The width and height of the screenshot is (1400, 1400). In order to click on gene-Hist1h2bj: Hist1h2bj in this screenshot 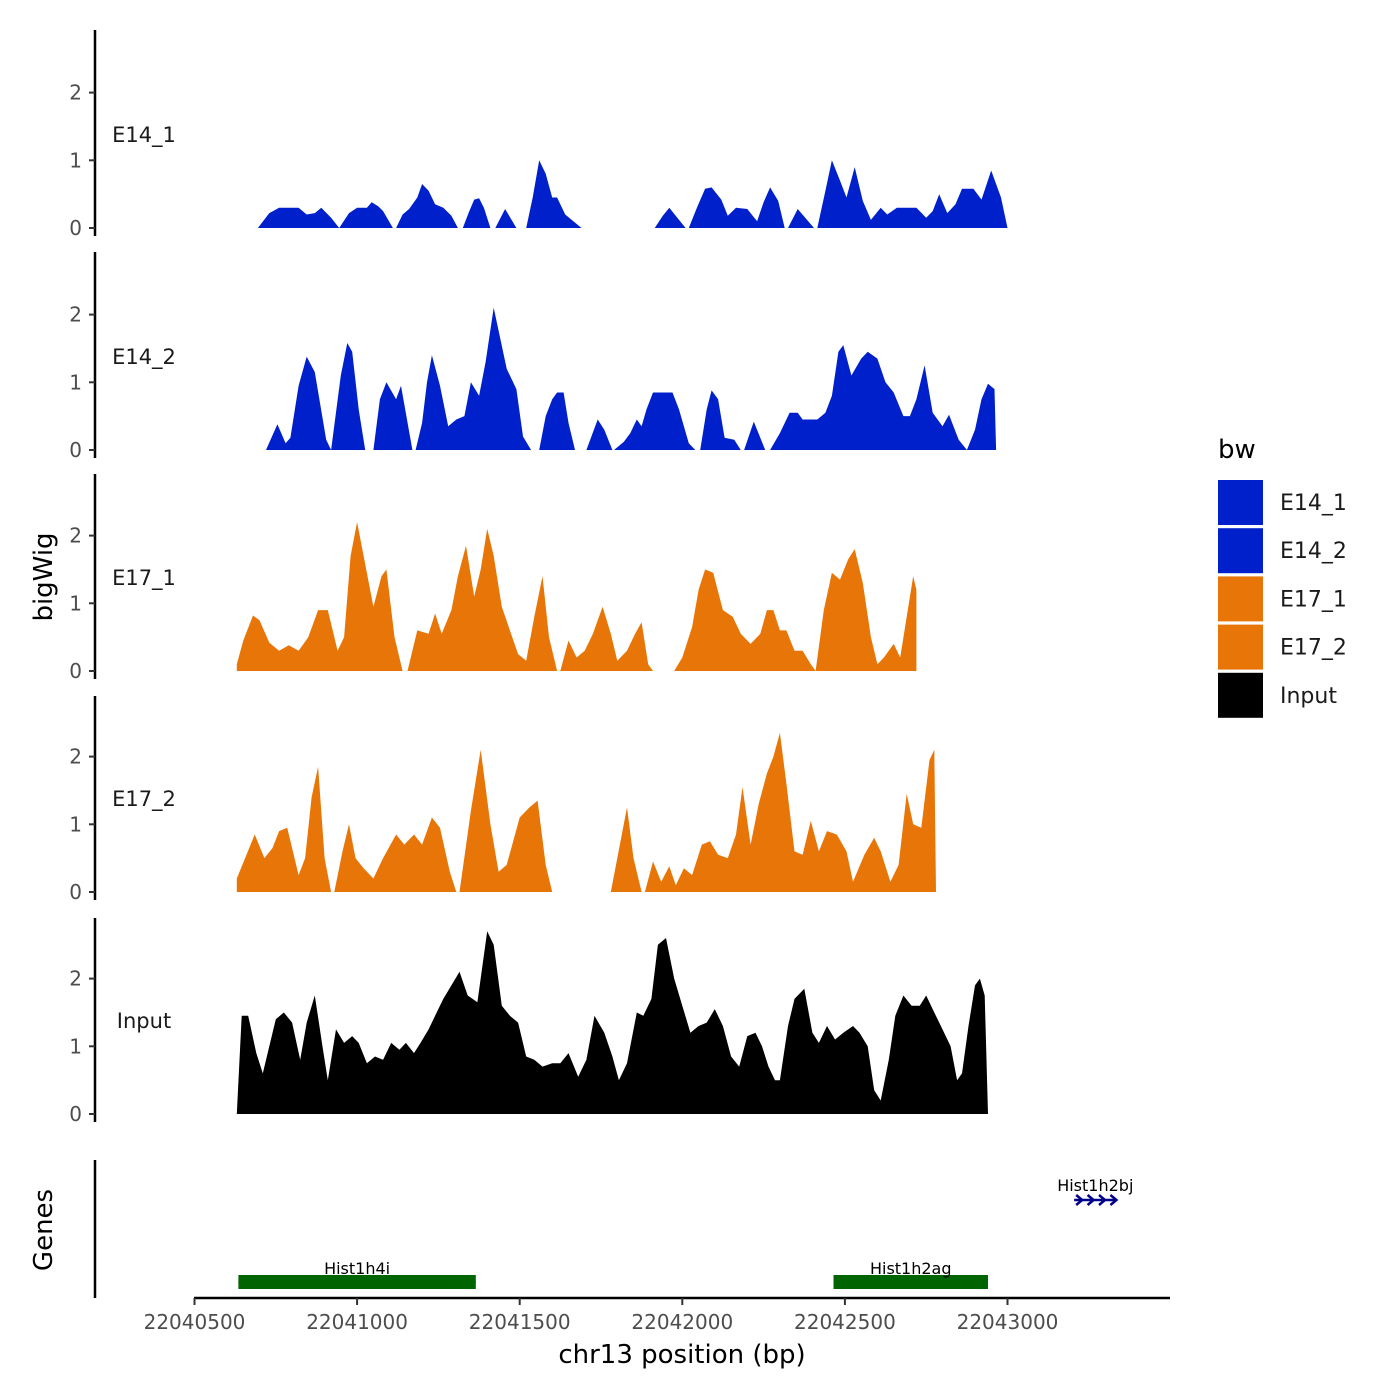, I will do `click(1095, 1191)`.